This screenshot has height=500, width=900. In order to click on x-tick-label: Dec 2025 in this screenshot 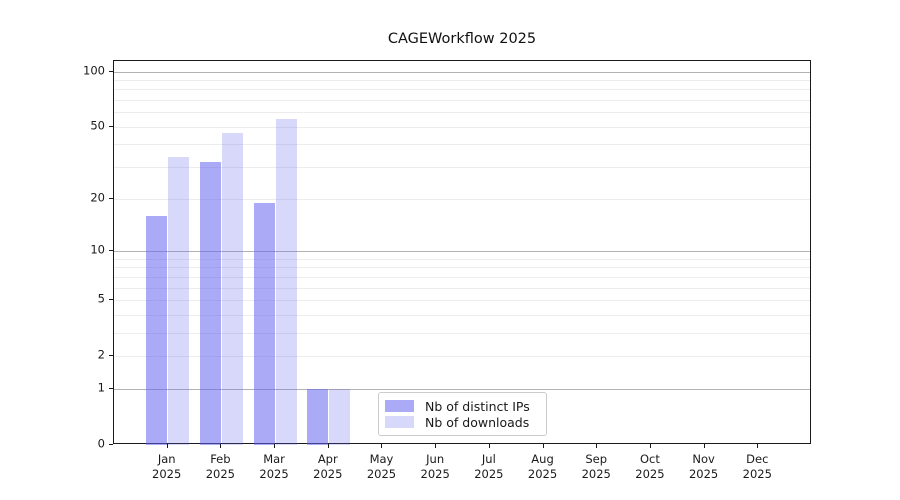, I will do `click(757, 467)`.